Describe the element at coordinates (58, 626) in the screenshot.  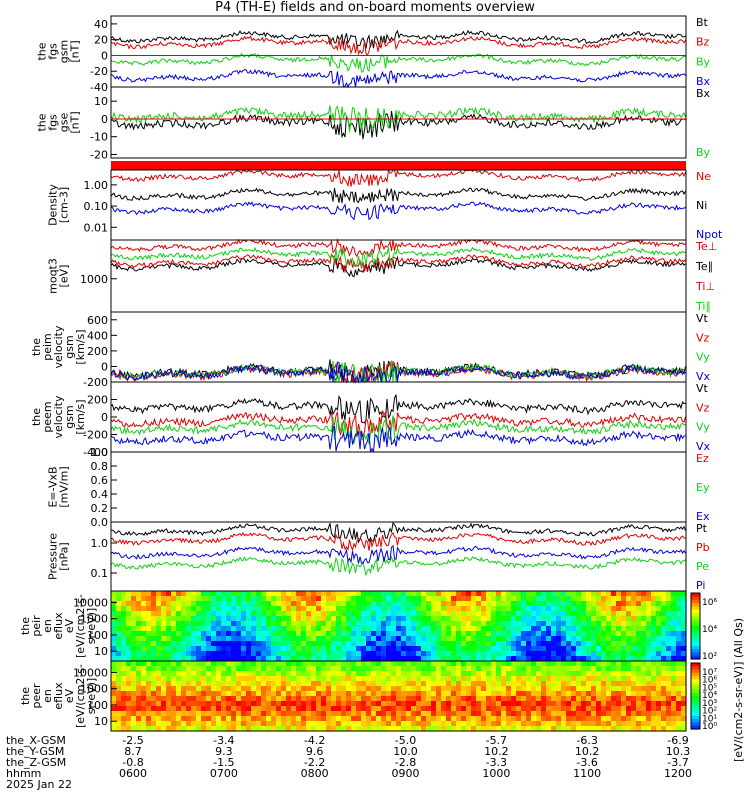
I see `y-axis-label: eflux` at that location.